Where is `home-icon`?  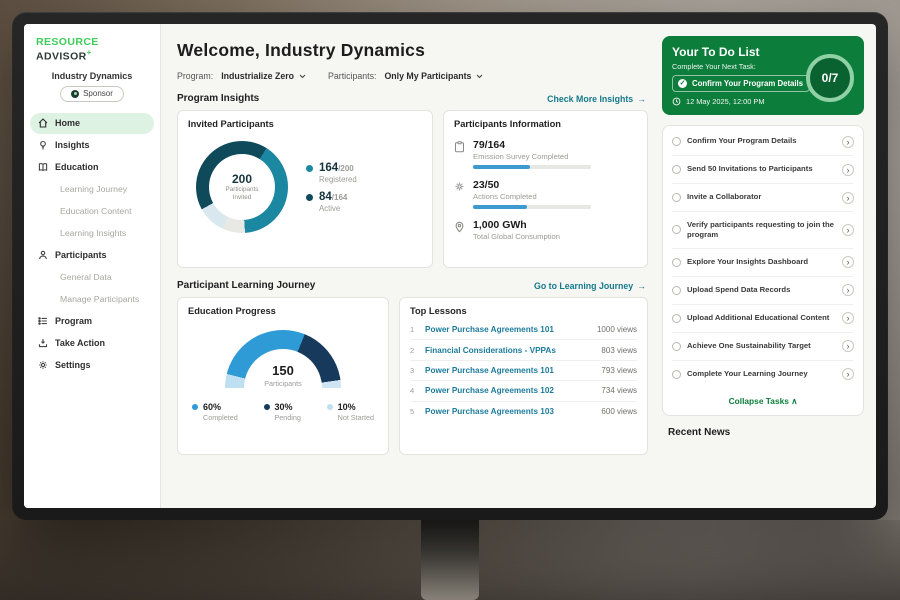
home-icon is located at coordinates (43, 123).